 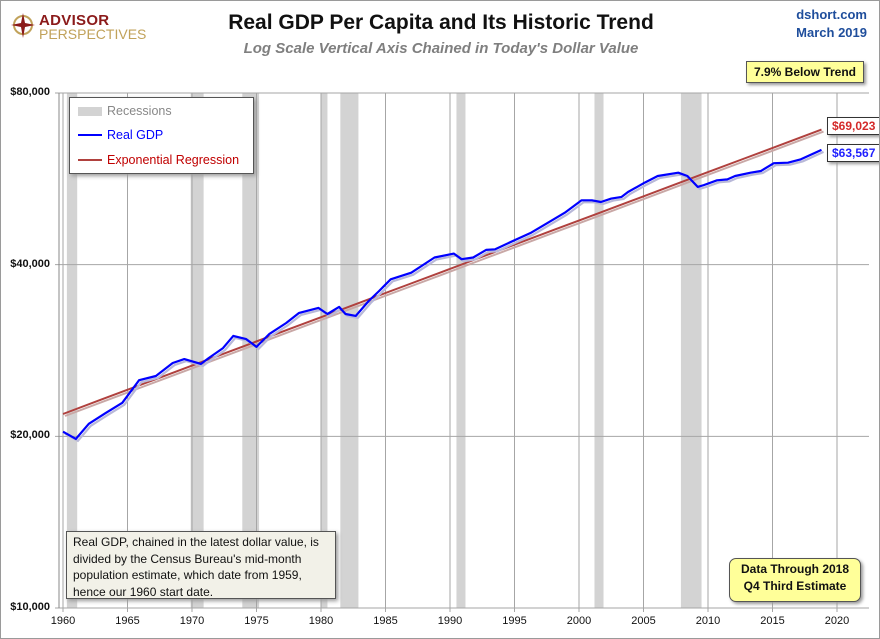 What do you see at coordinates (63, 621) in the screenshot?
I see `x-tick-label: 1960` at bounding box center [63, 621].